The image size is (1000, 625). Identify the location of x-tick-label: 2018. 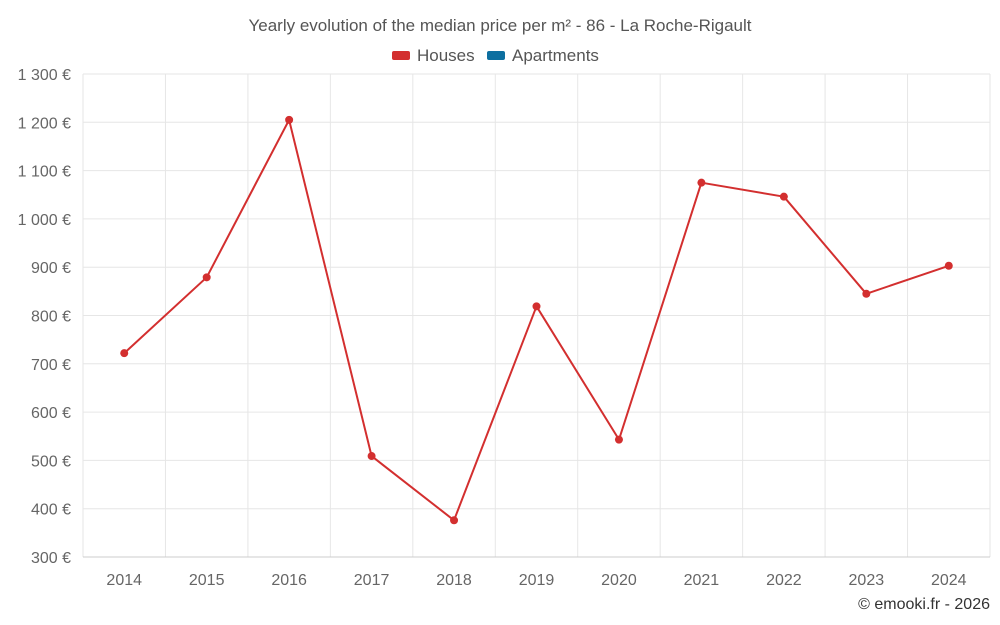
(454, 580).